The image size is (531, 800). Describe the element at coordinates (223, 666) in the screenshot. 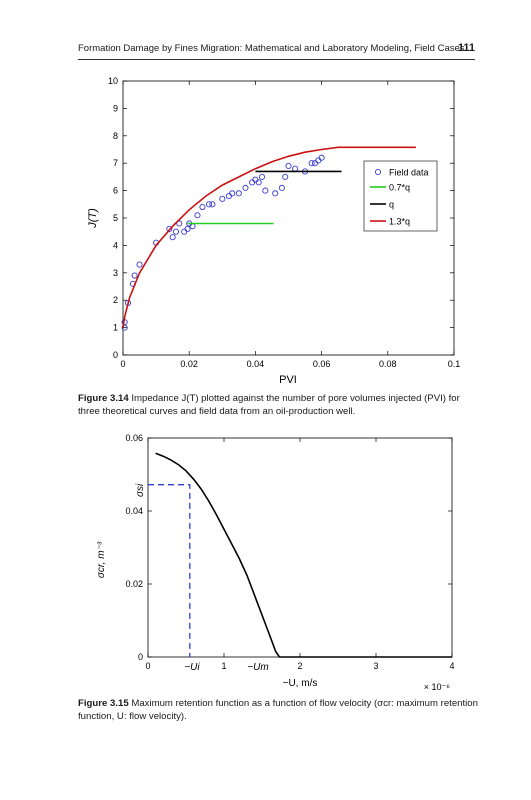

I see `chart2-xtick-label: 1` at that location.